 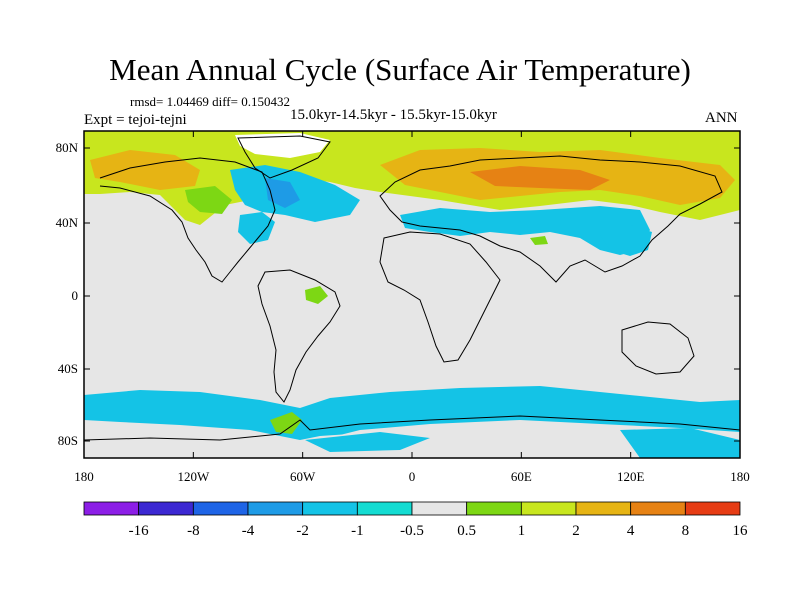 What do you see at coordinates (248, 531) in the screenshot?
I see `legend-label: -4` at bounding box center [248, 531].